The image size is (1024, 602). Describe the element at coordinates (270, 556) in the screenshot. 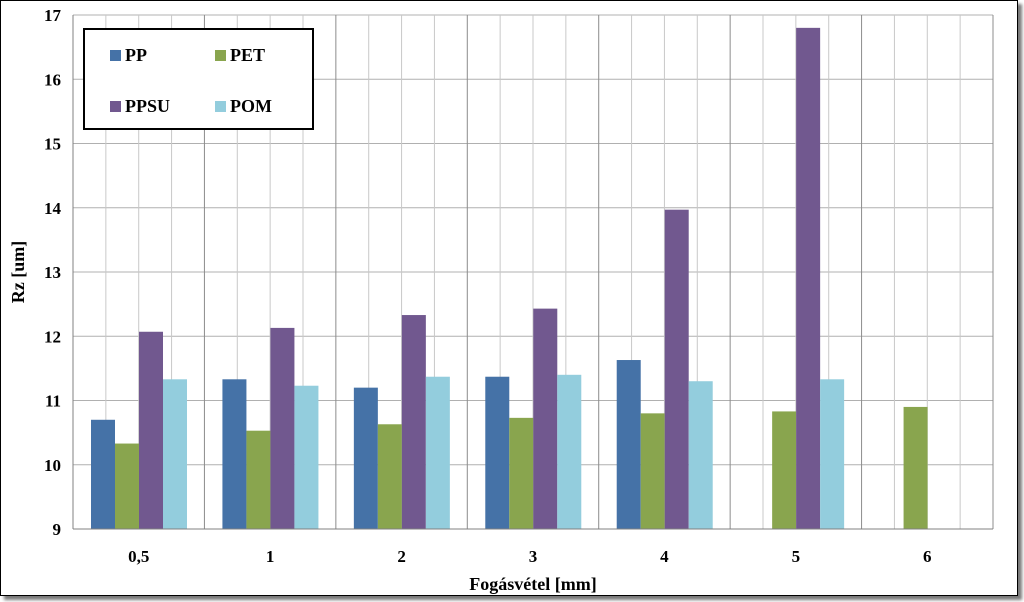

I see `x-tick-label: 1` at that location.